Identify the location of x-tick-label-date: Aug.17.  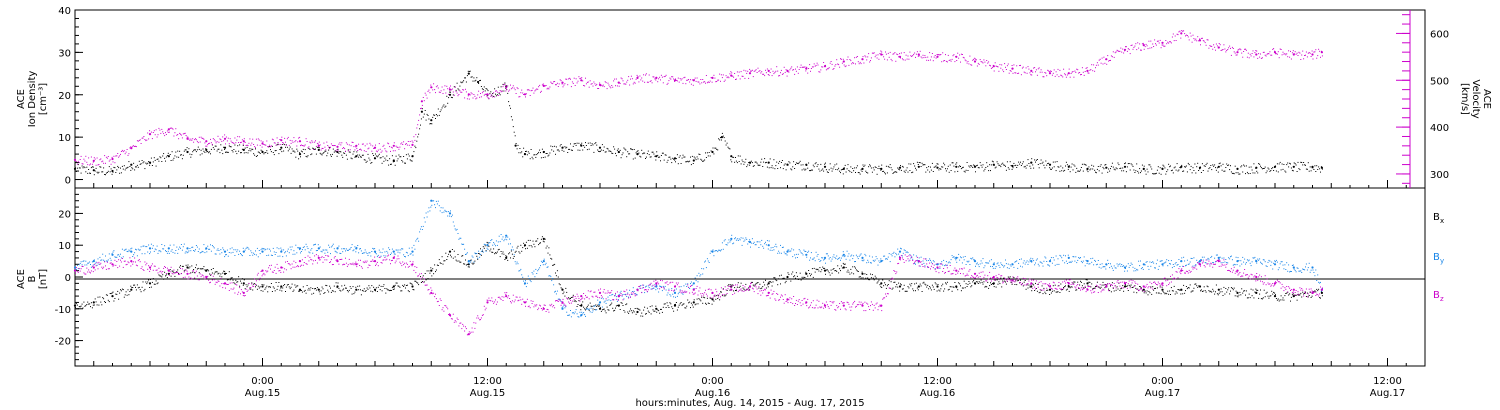
(1387, 393).